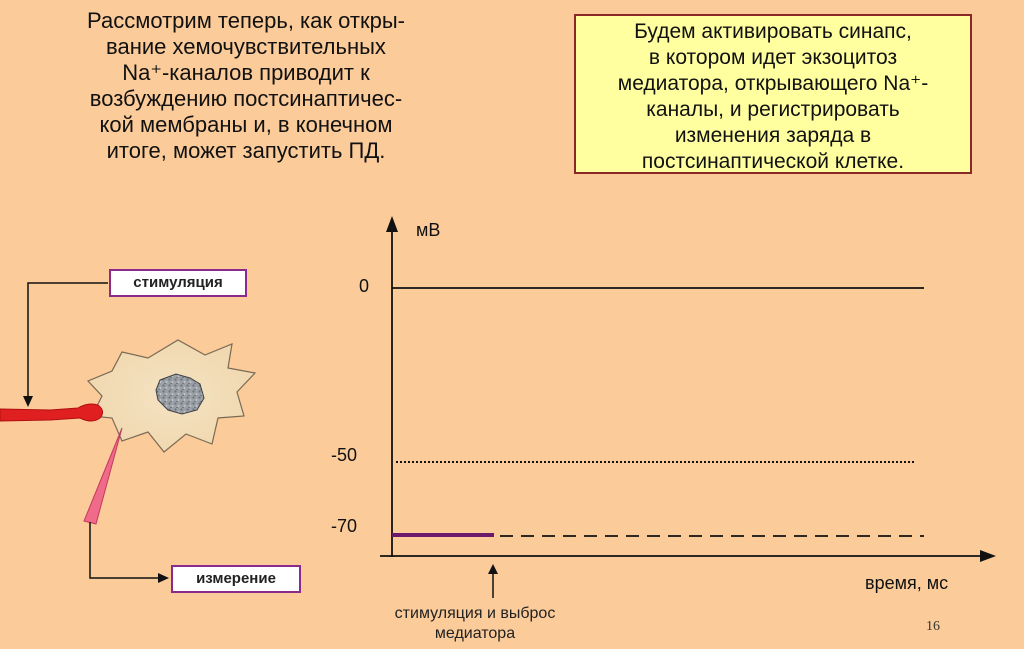 The image size is (1024, 649). Describe the element at coordinates (773, 31) in the screenshot. I see `note-line: Будем активировать синапс,` at that location.